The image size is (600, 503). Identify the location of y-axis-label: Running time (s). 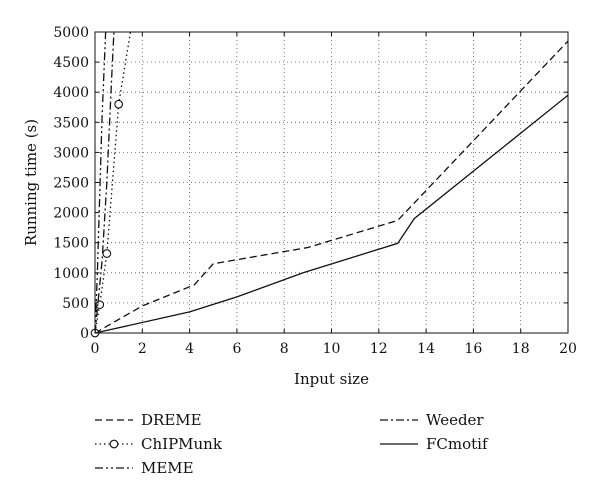
(31, 182).